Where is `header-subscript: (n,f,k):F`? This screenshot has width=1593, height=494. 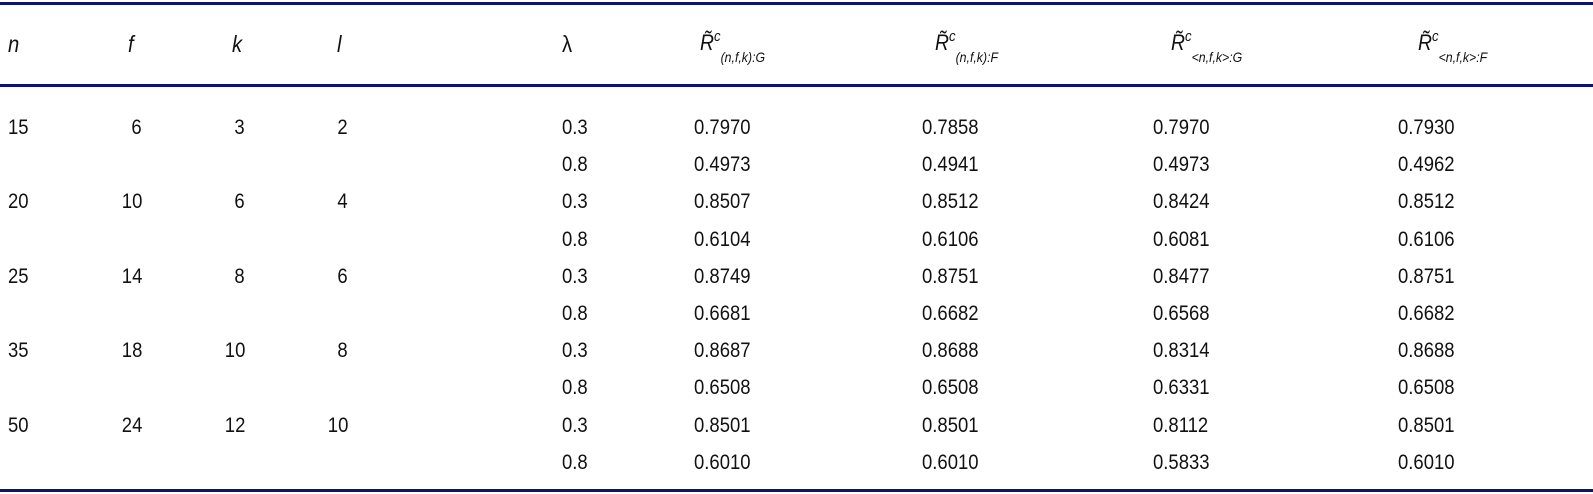 header-subscript: (n,f,k):F is located at coordinates (977, 57).